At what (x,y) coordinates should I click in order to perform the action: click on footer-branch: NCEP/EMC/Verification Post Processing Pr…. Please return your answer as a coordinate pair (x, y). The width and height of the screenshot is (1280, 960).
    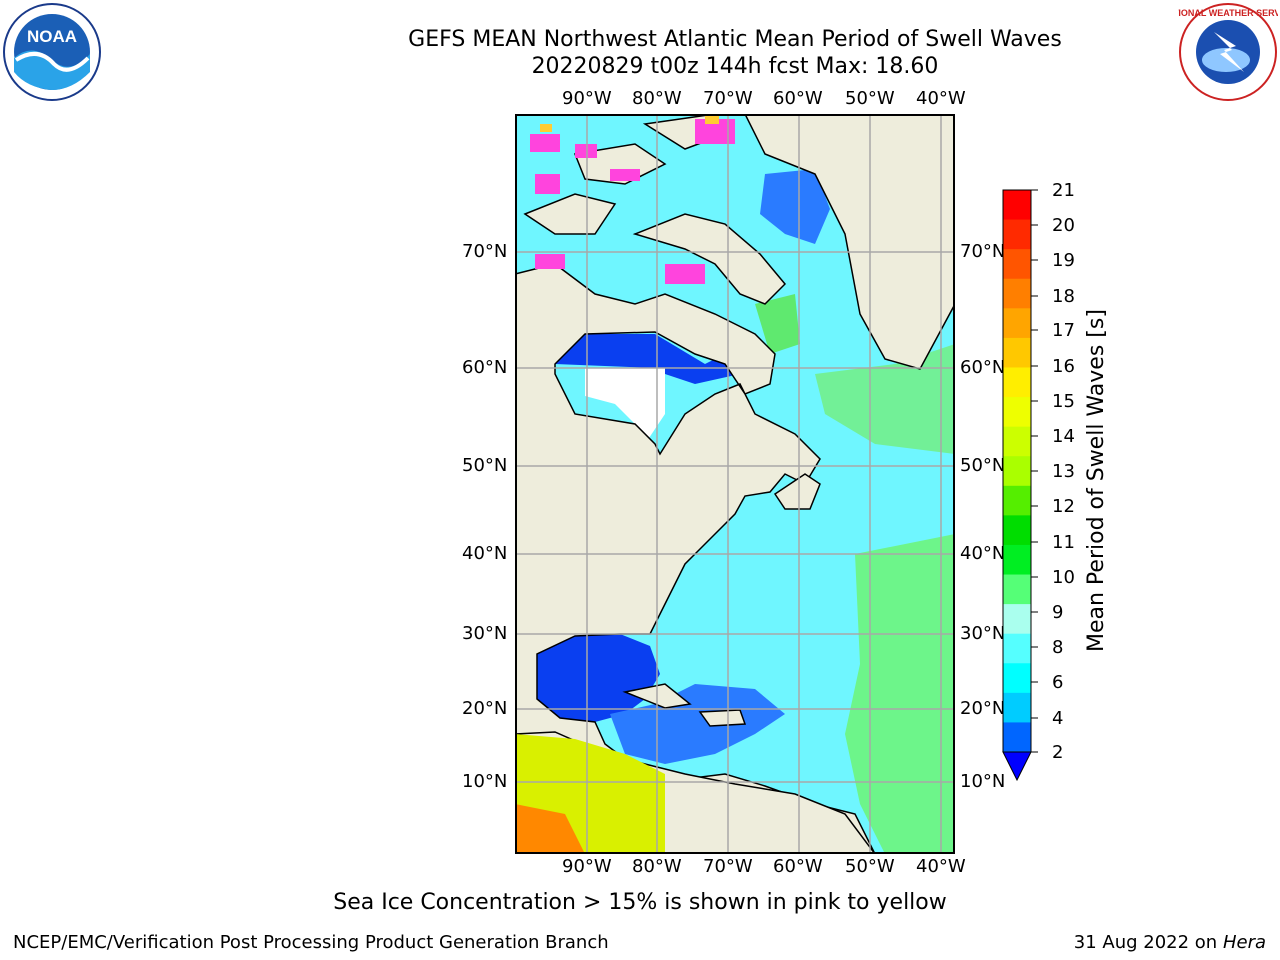
    Looking at the image, I should click on (311, 942).